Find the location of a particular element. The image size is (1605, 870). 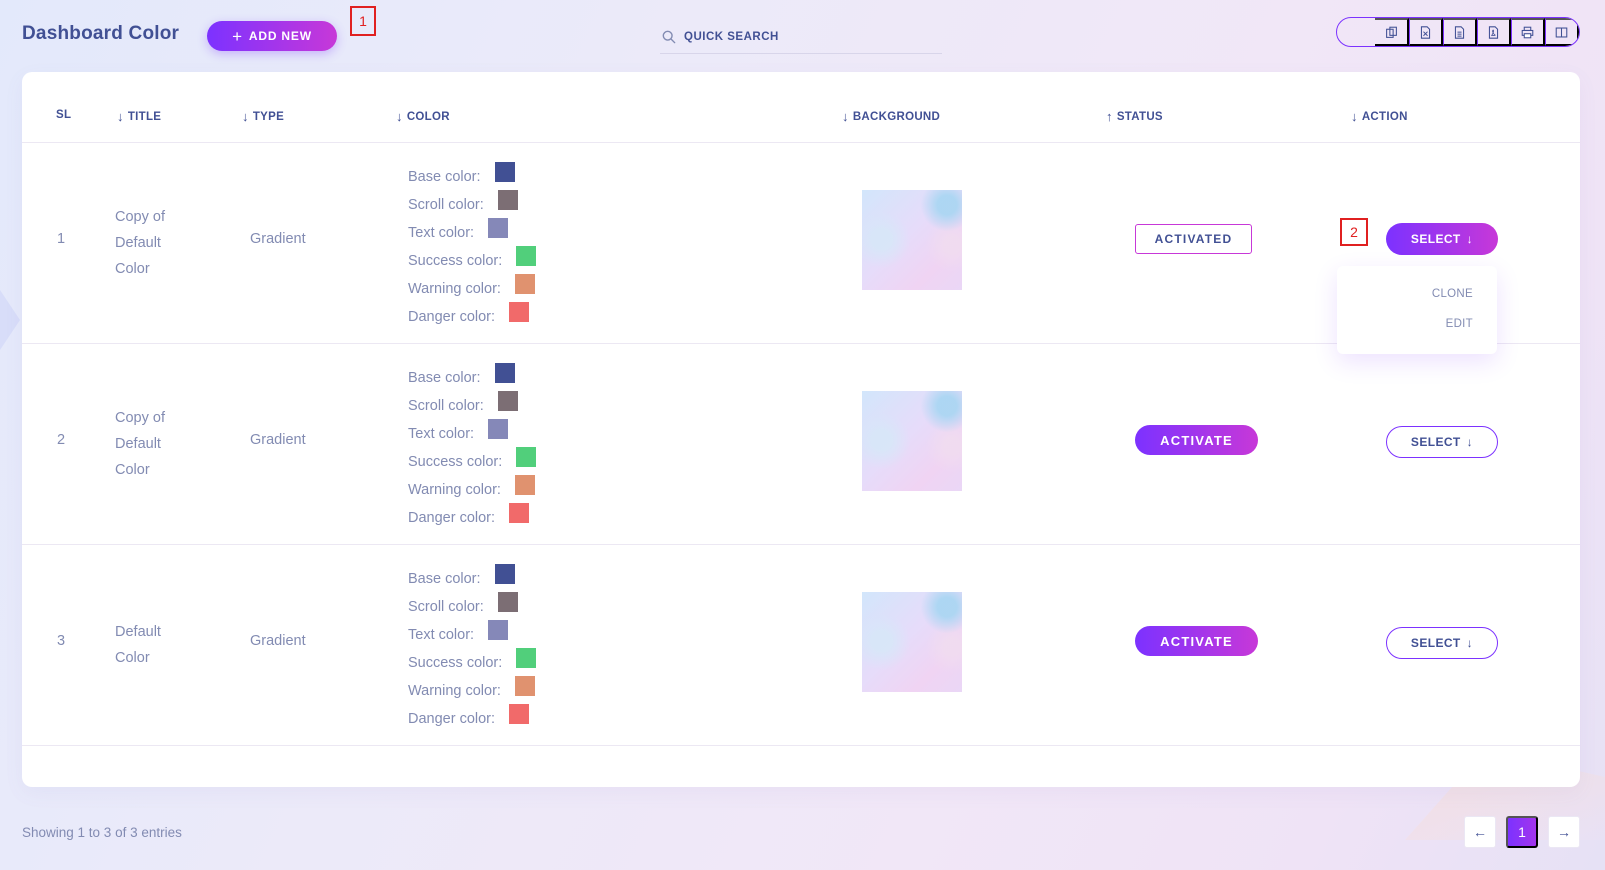

pagination-prev-button: ← is located at coordinates (1480, 832).